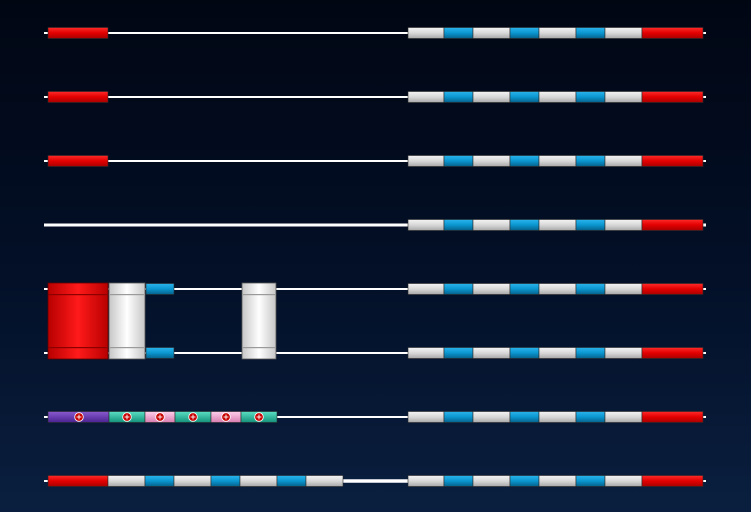 Image resolution: width=751 pixels, height=512 pixels. I want to click on large-gray-block-left, so click(127, 321).